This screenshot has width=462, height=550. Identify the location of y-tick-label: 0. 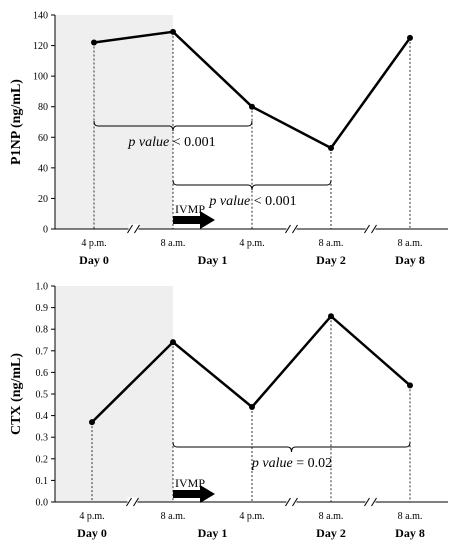
(45, 230).